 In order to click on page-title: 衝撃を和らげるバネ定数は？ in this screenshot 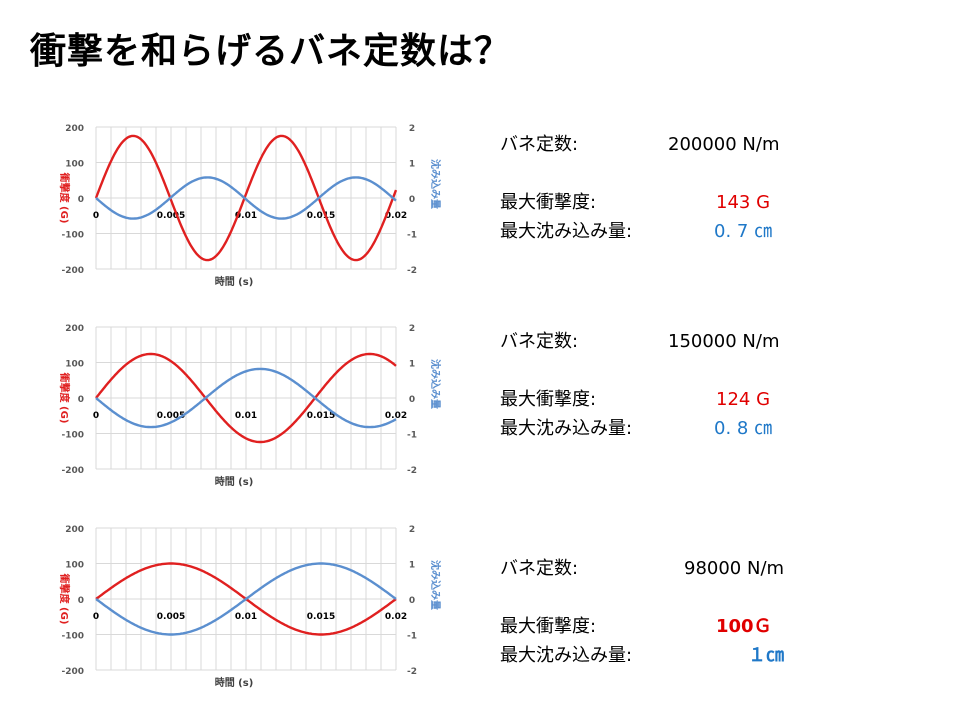, I will do `click(271, 51)`.